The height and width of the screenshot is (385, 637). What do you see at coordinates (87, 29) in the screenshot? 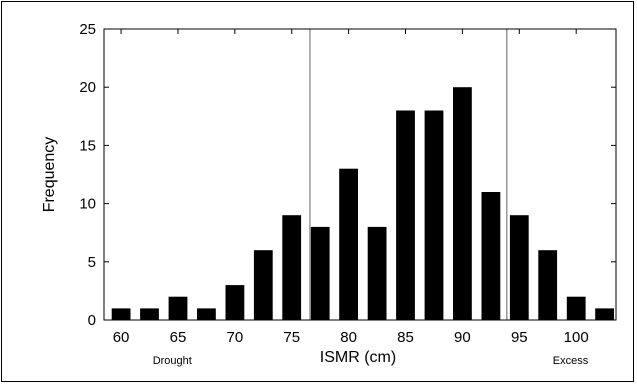
I see `y-tick-label: 25` at bounding box center [87, 29].